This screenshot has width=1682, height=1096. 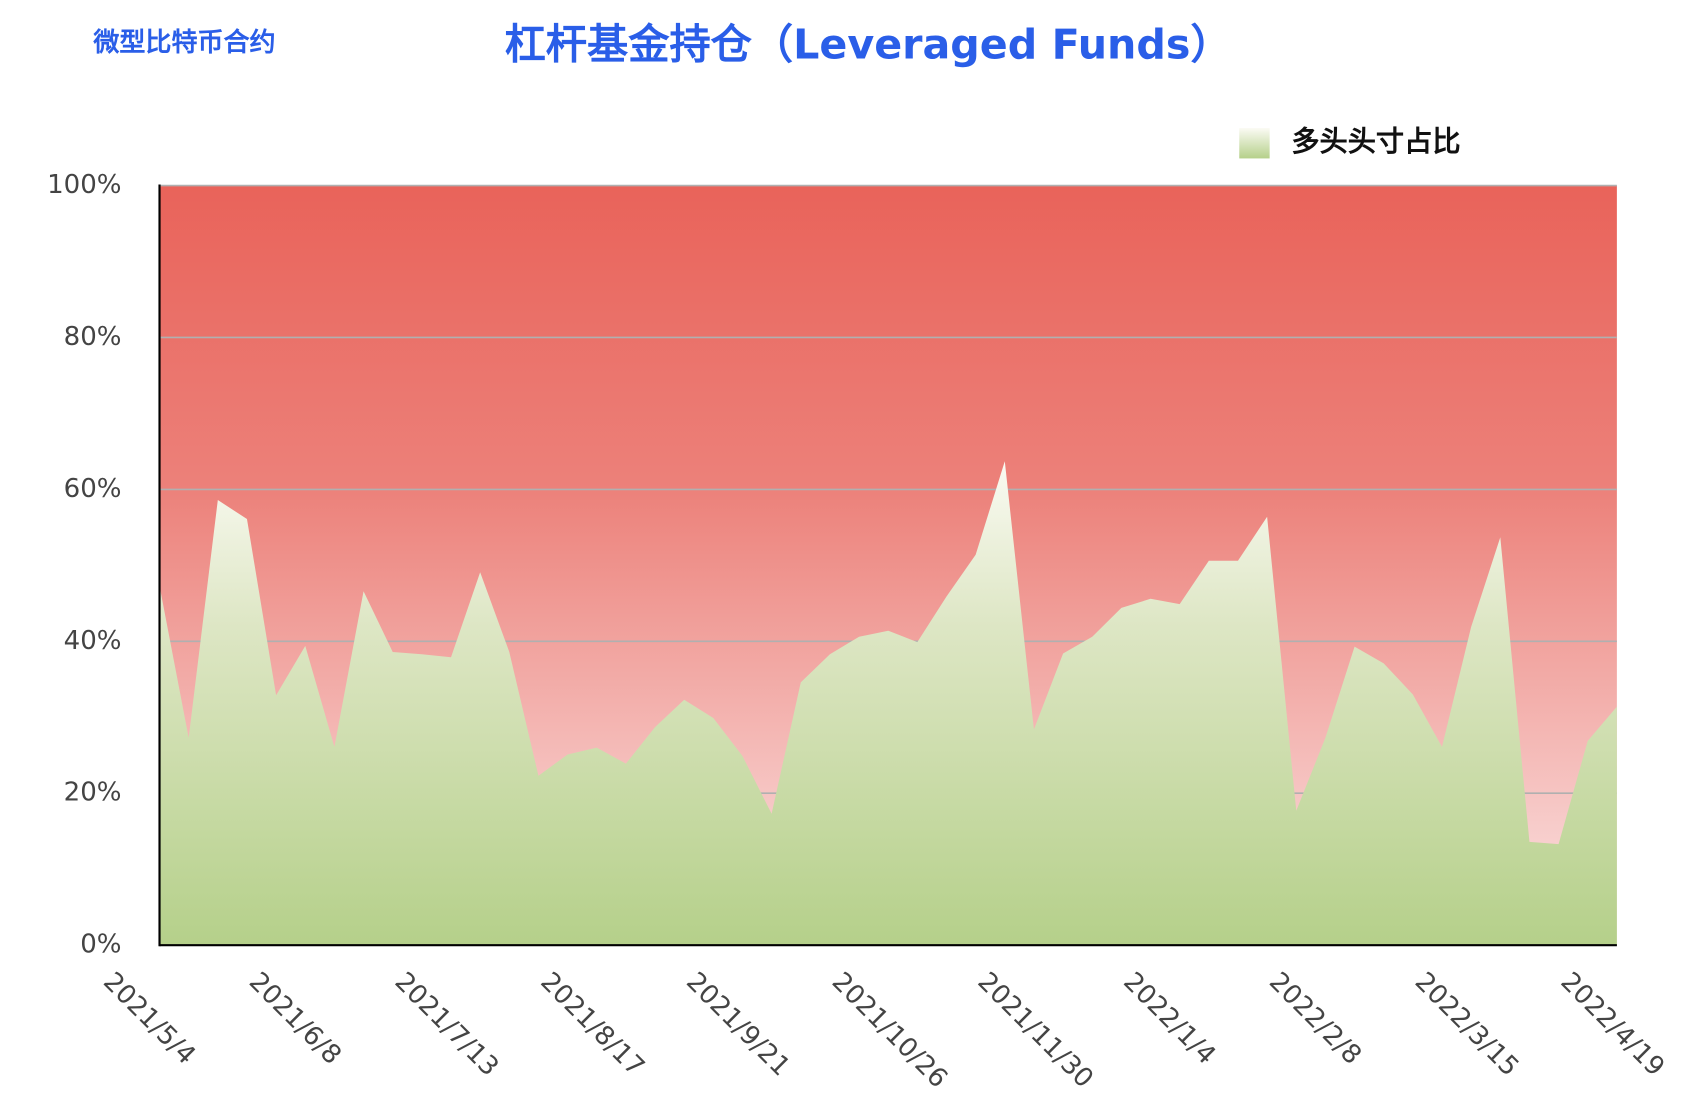 What do you see at coordinates (183, 42) in the screenshot?
I see `chart-subtitle: 微型比特币合约` at bounding box center [183, 42].